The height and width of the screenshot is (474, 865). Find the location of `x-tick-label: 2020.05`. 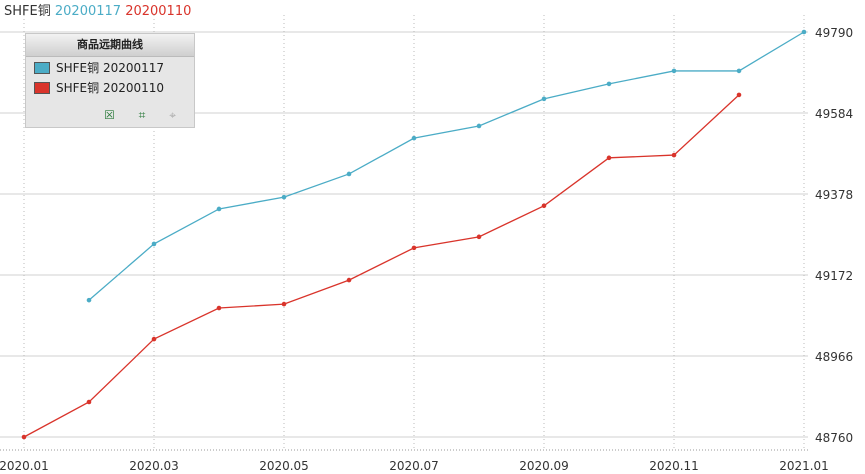

x-tick-label: 2020.05 is located at coordinates (284, 466).